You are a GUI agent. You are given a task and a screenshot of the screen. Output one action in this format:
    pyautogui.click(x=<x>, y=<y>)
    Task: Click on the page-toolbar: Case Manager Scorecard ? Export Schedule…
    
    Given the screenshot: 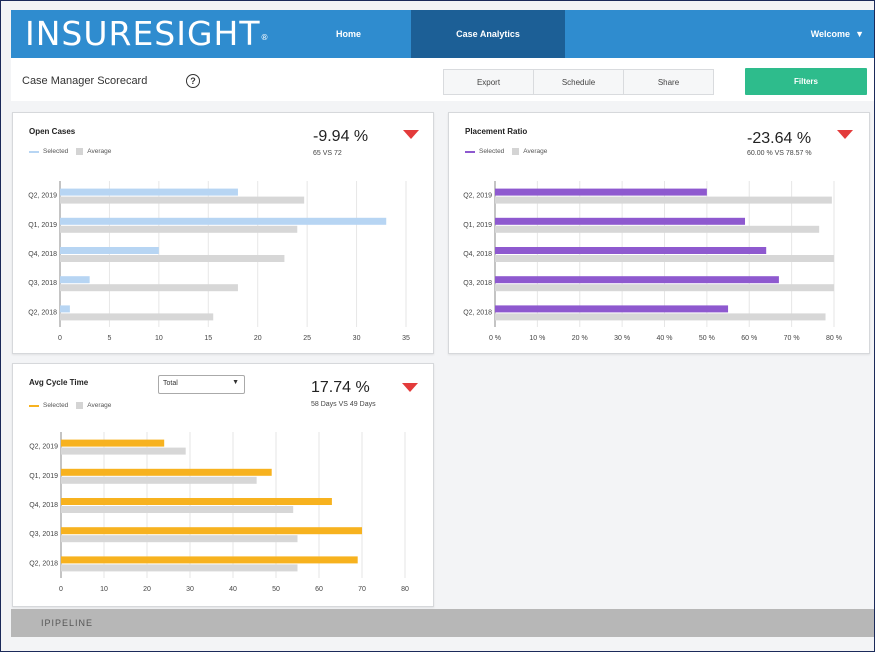 What is the action you would take?
    pyautogui.click(x=442, y=79)
    